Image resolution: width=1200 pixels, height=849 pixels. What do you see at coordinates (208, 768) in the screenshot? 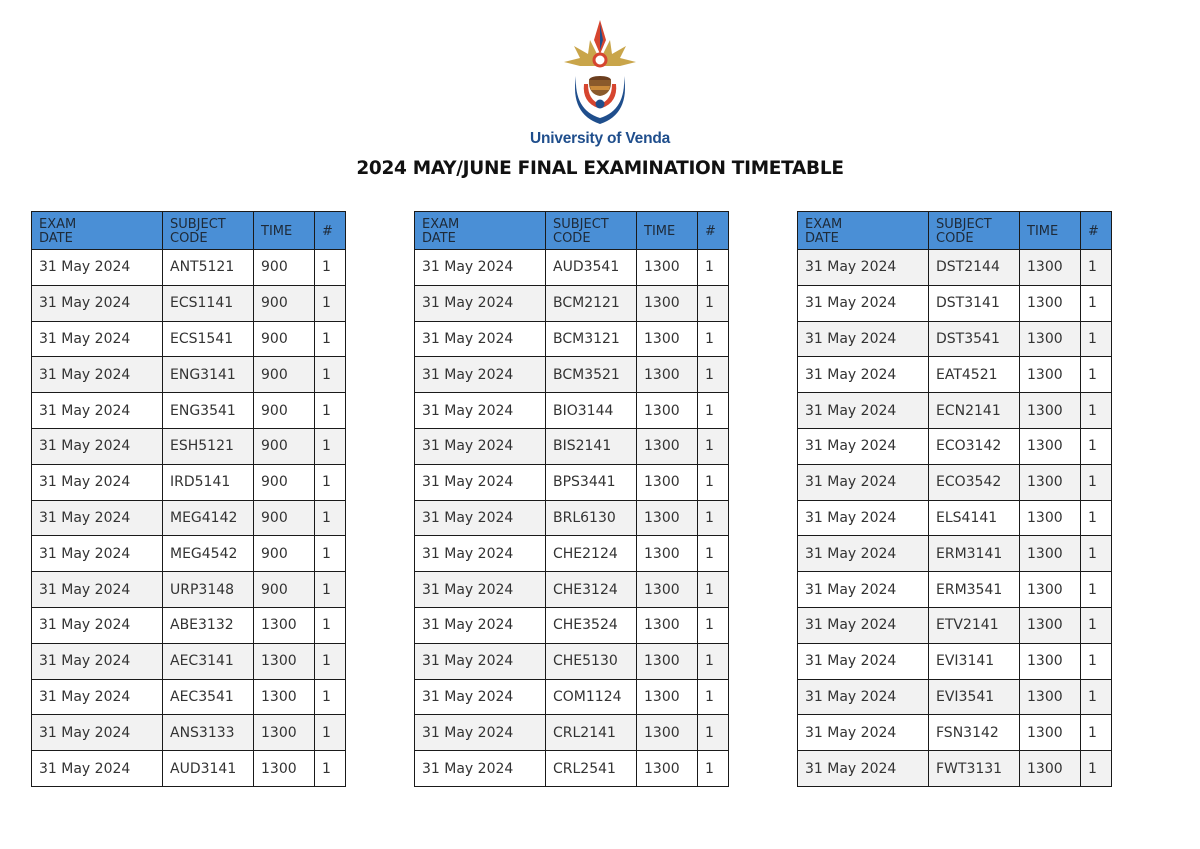
I see `subject-code-cell: AUD3141` at bounding box center [208, 768].